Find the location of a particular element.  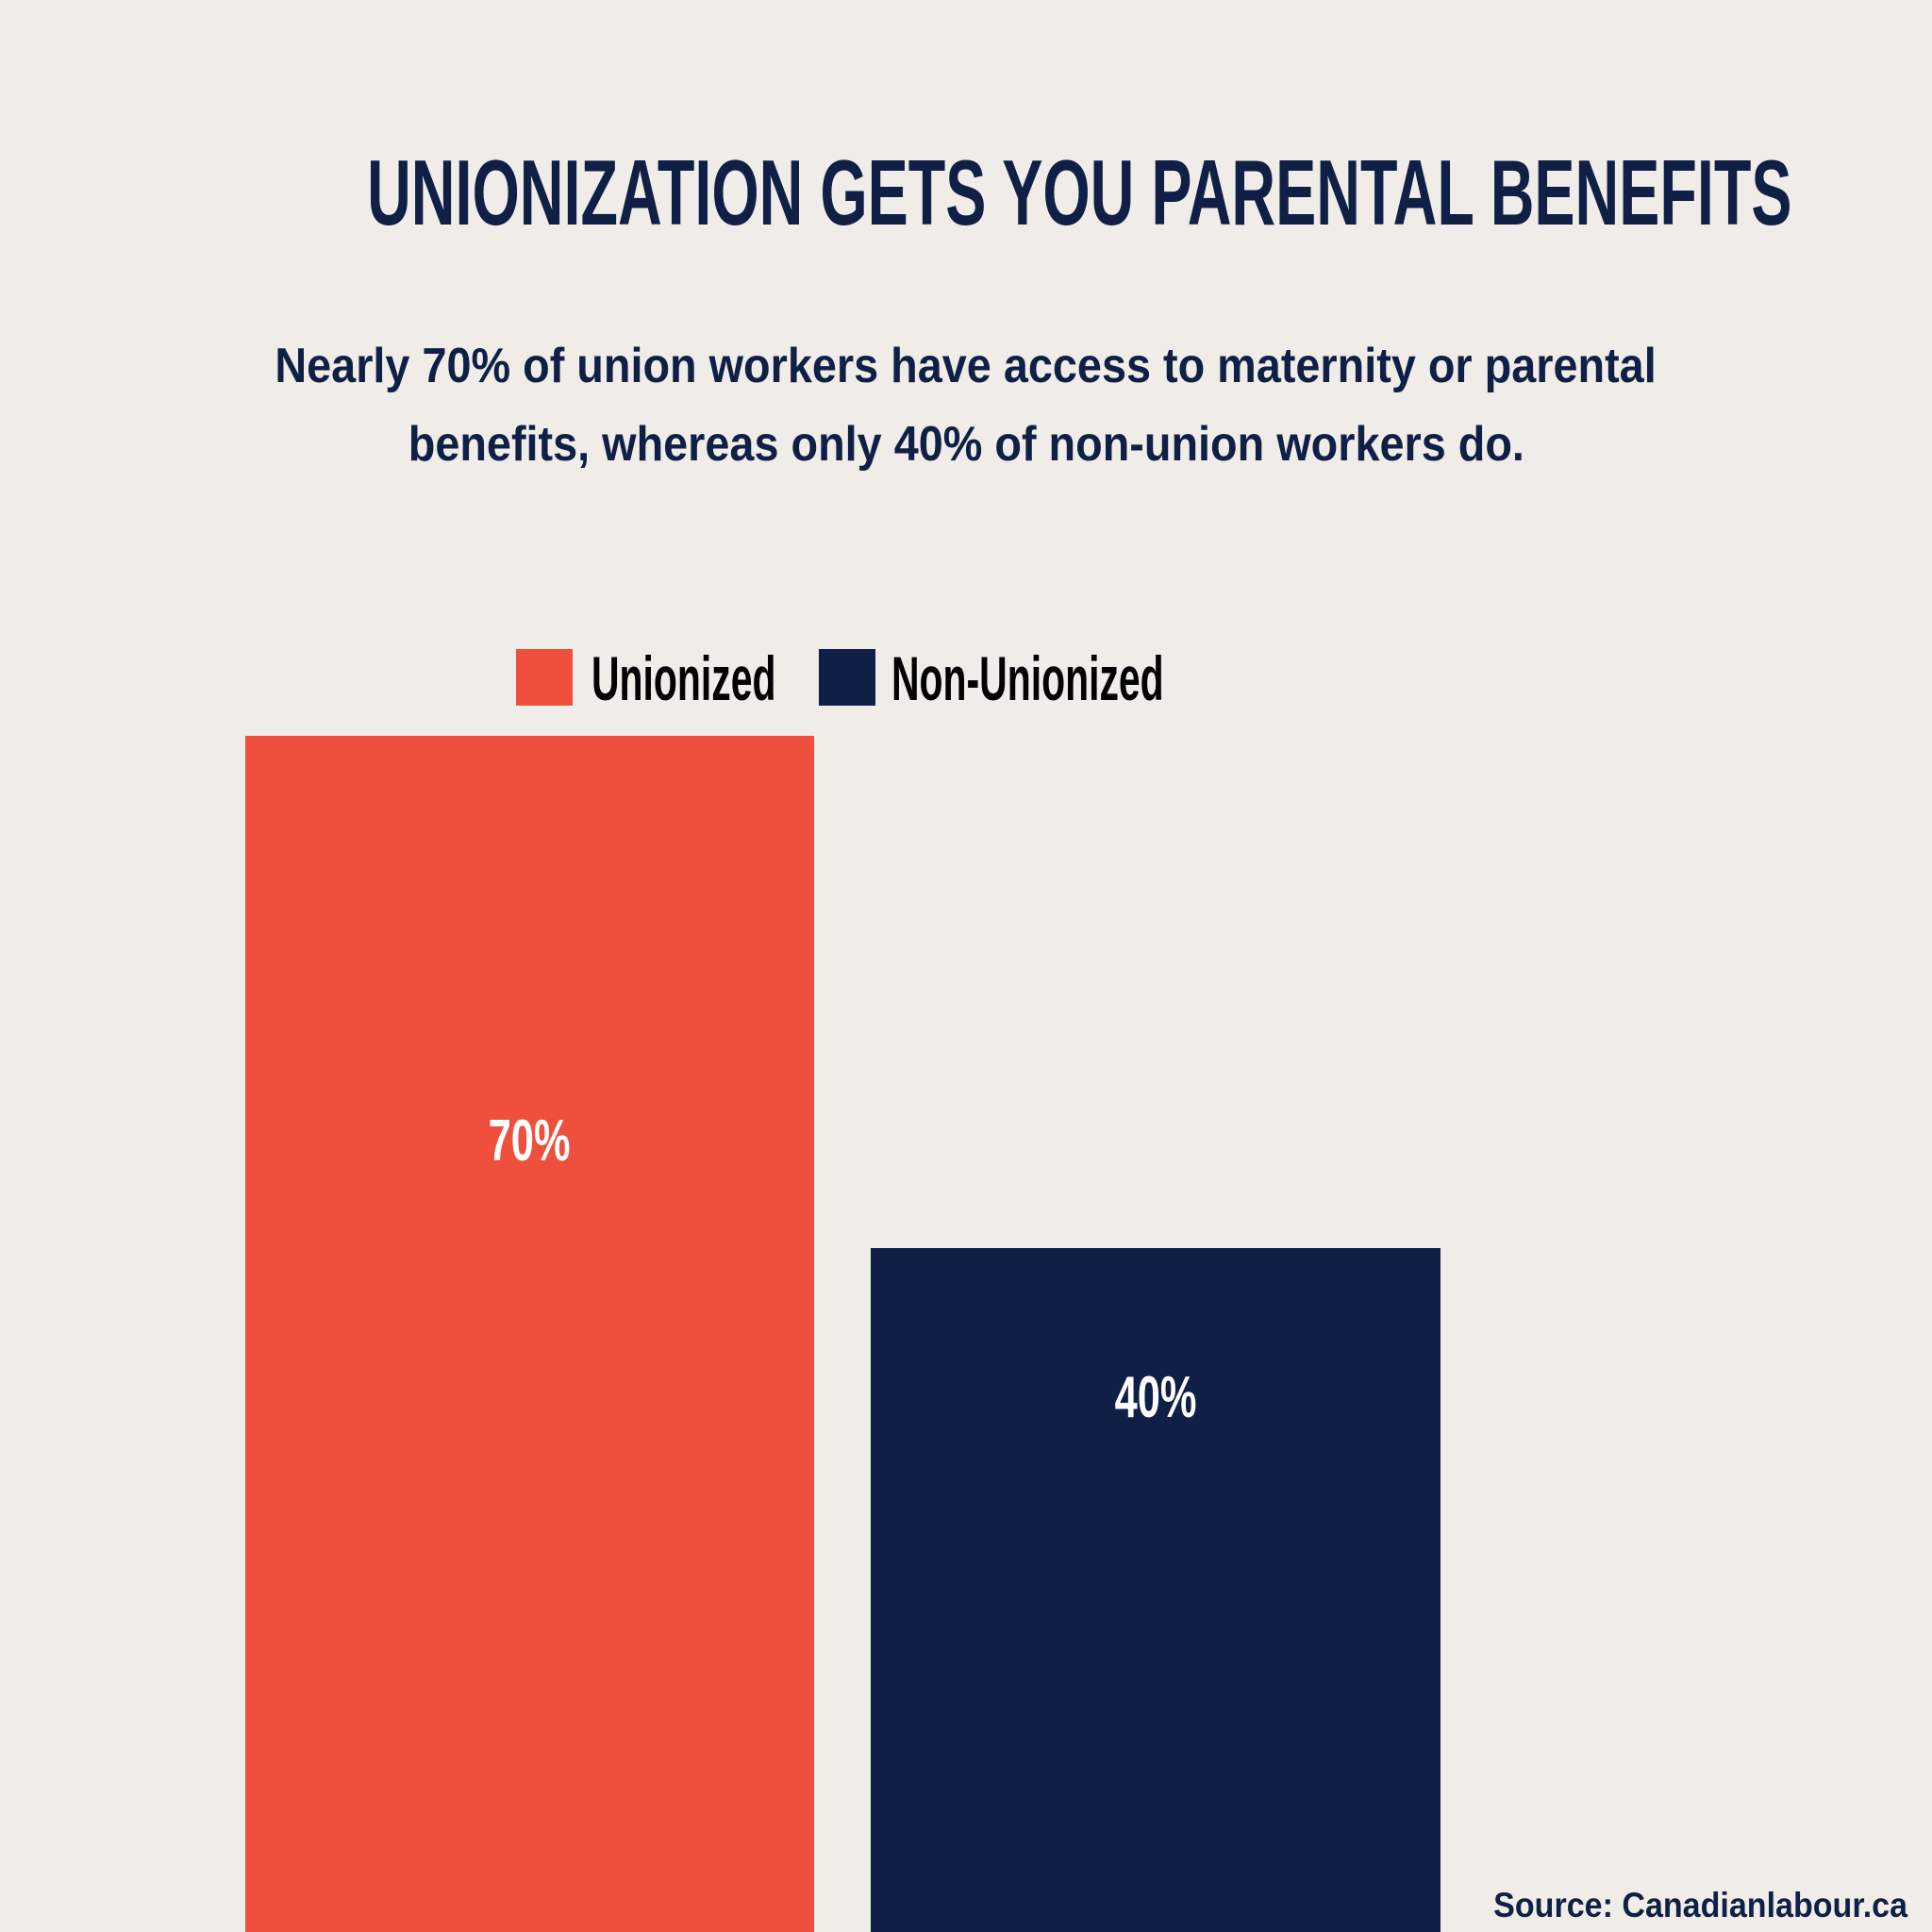

source-credit: Source: Canadianlabour.ca is located at coordinates (1700, 1905).